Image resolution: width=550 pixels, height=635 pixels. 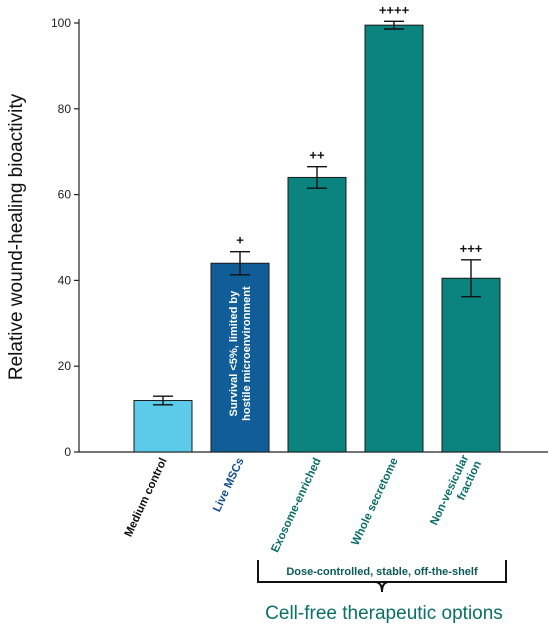 I want to click on y-axis-ticks: 0 20 40 60 80 100, so click(x=65, y=237).